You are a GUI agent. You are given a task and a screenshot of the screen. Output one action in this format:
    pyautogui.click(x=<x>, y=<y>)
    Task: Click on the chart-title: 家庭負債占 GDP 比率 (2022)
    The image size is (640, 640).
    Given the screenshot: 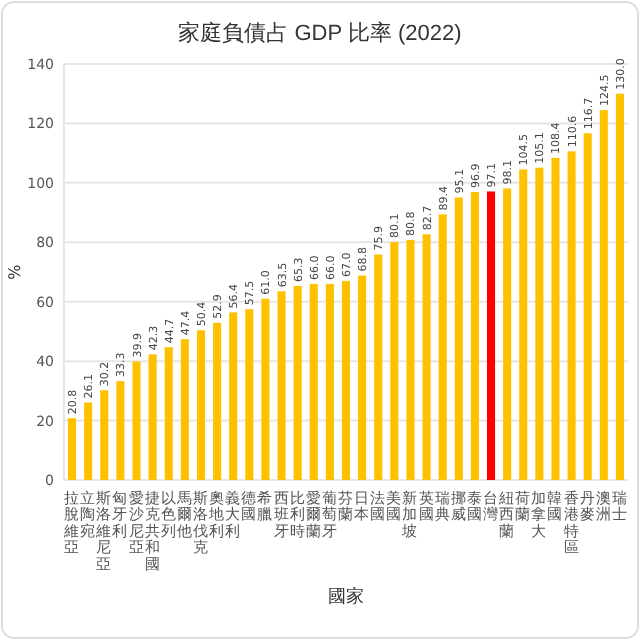 What is the action you would take?
    pyautogui.click(x=320, y=33)
    